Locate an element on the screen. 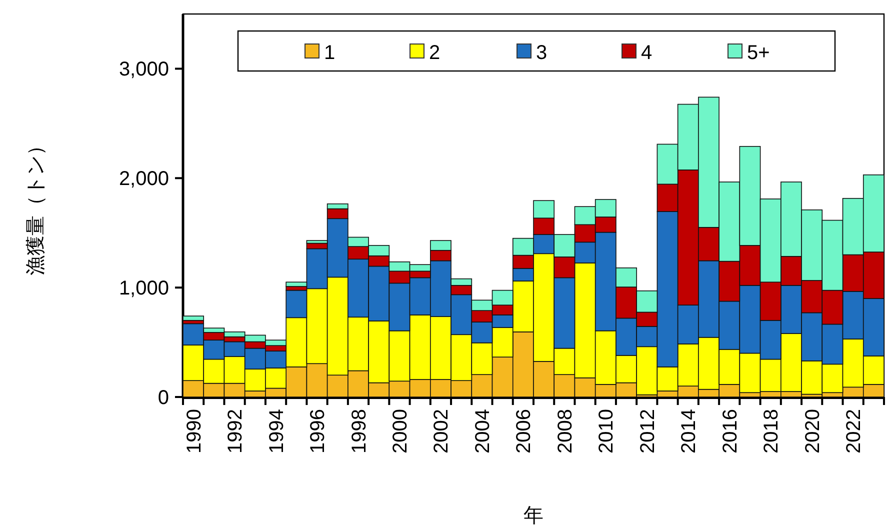 The width and height of the screenshot is (895, 530). y-tick-label: 1,000 is located at coordinates (143, 289).